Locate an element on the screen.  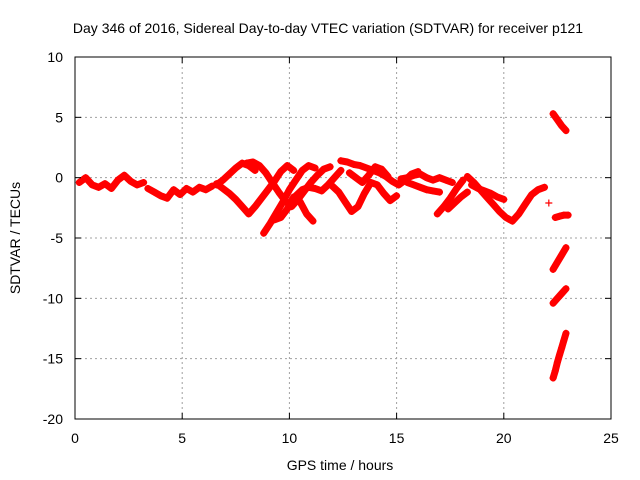
series-arc-k is located at coordinates (423, 187).